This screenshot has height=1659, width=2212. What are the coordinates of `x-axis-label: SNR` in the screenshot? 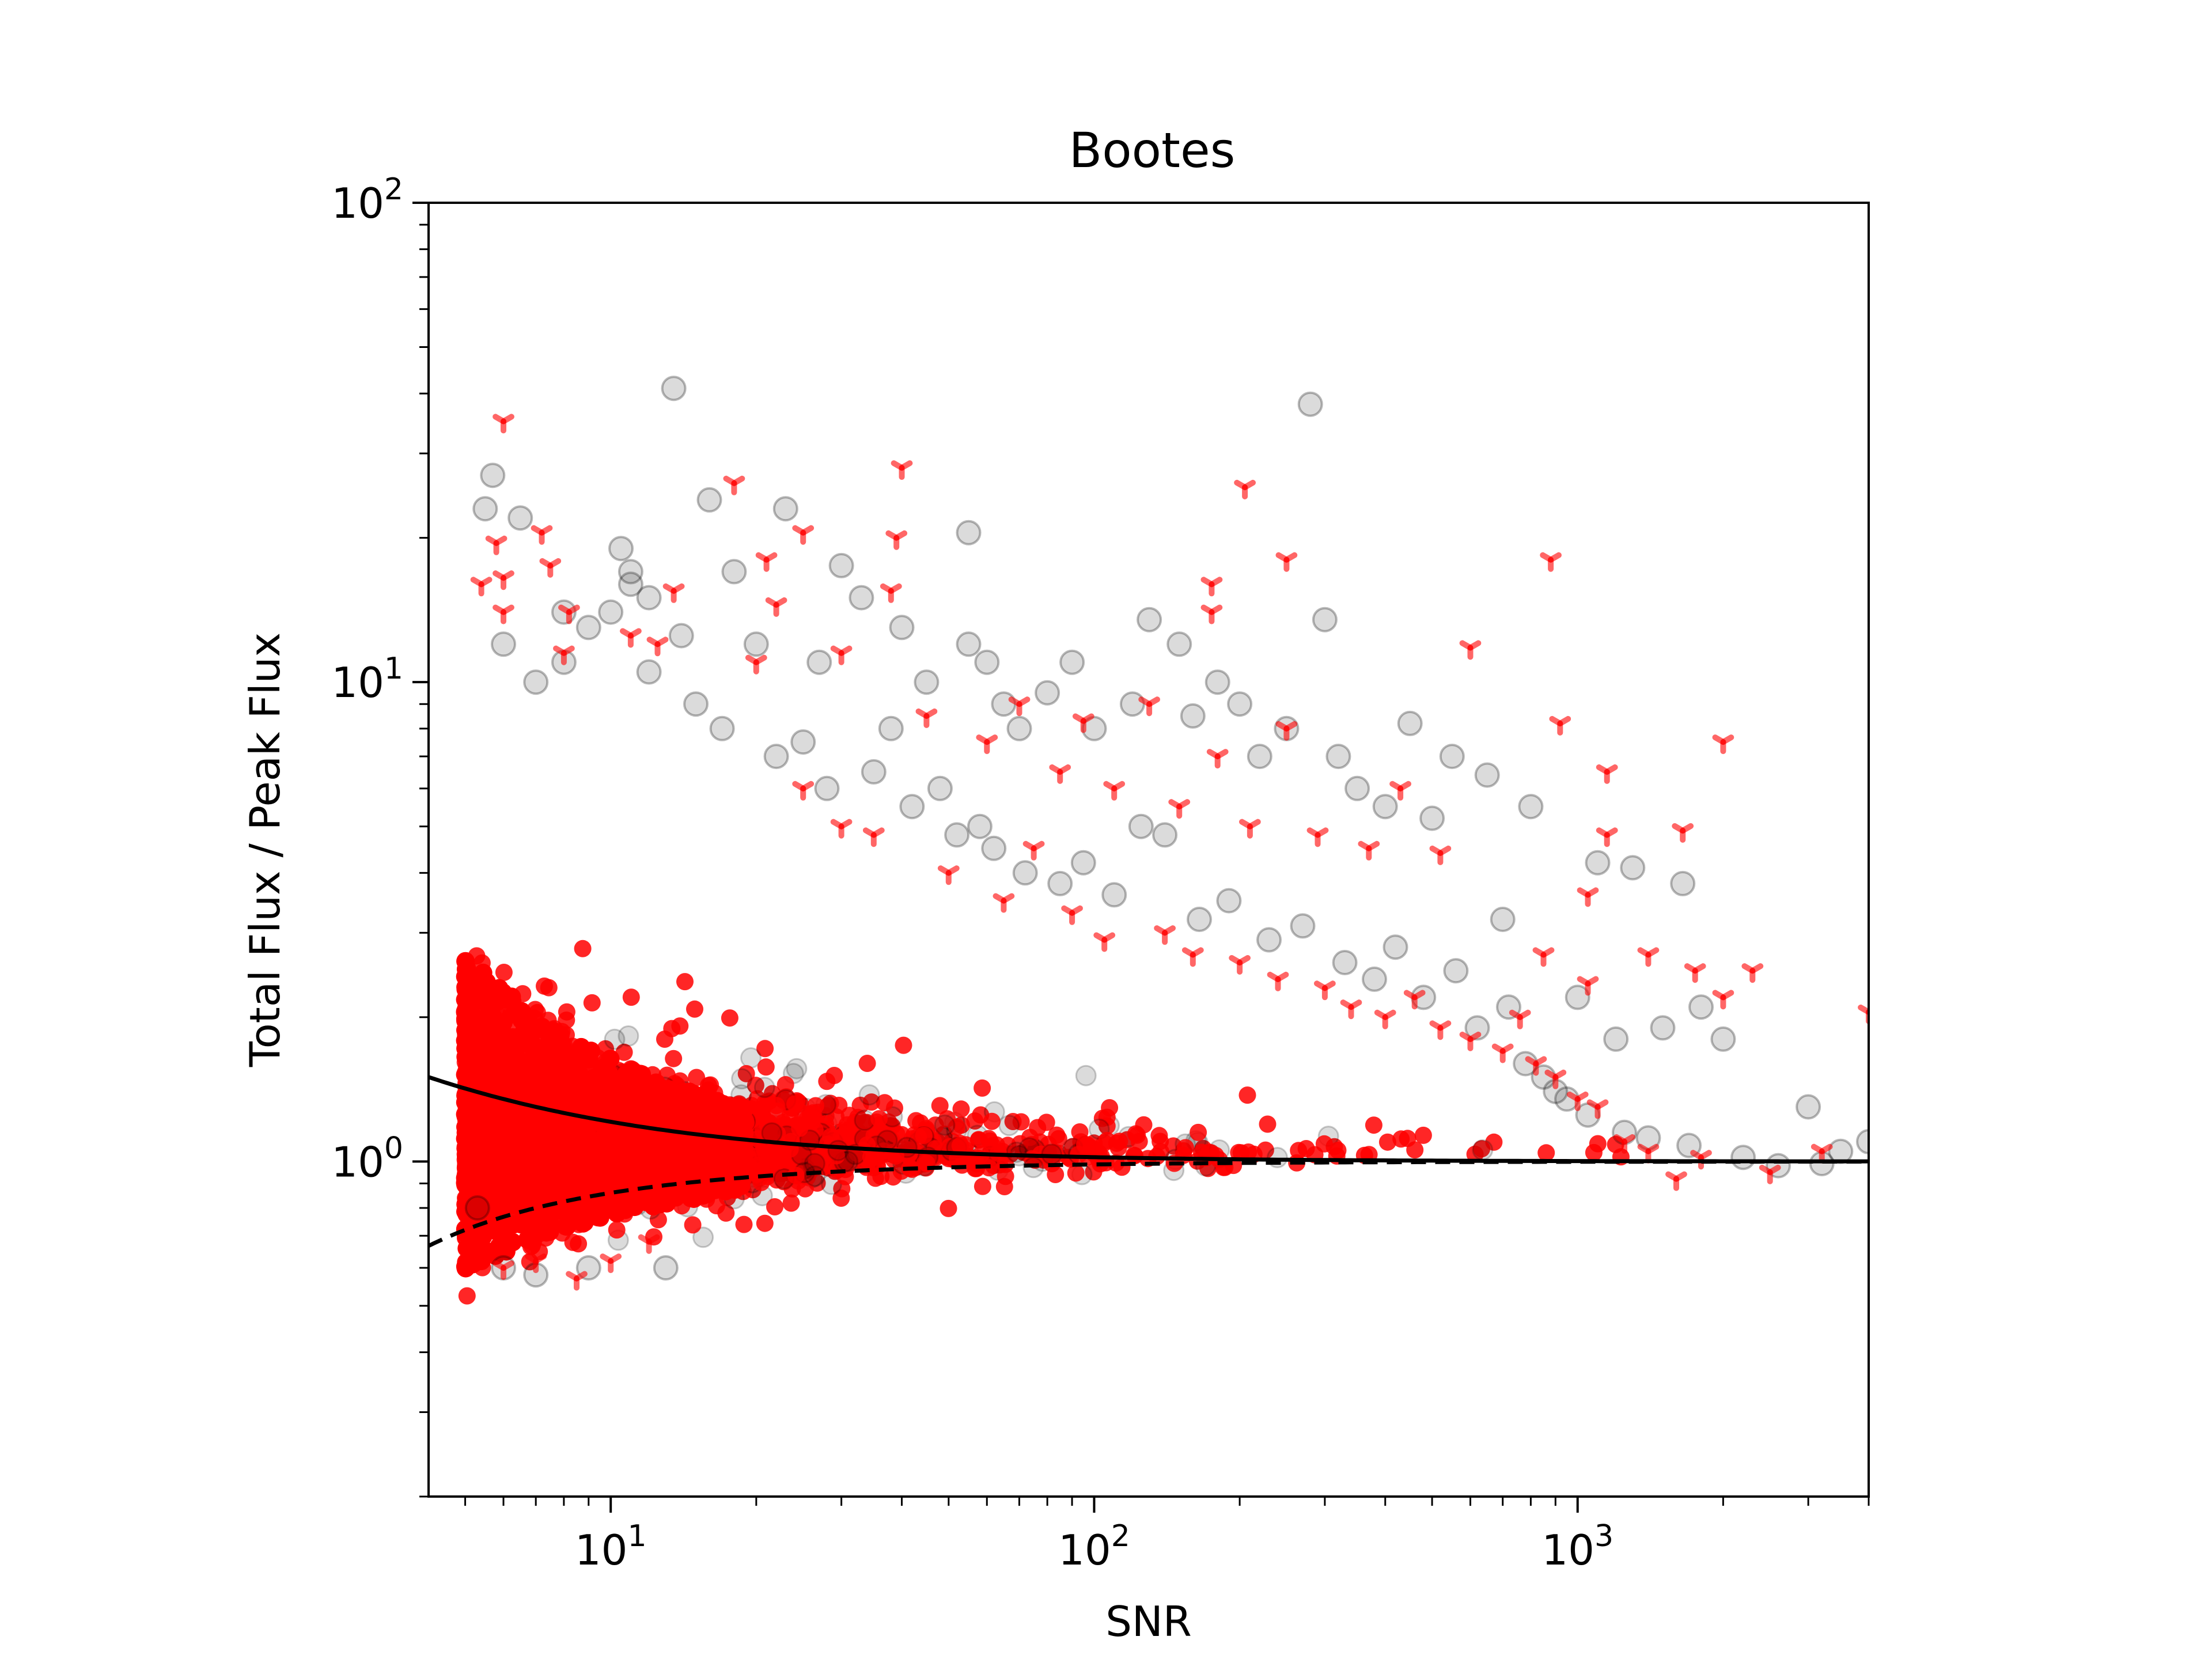 It's located at (1148, 1621).